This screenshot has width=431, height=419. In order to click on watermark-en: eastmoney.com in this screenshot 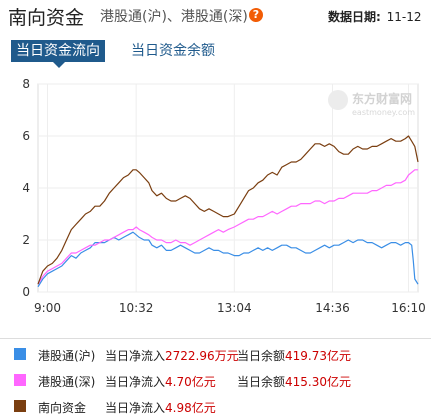, I will do `click(383, 112)`.